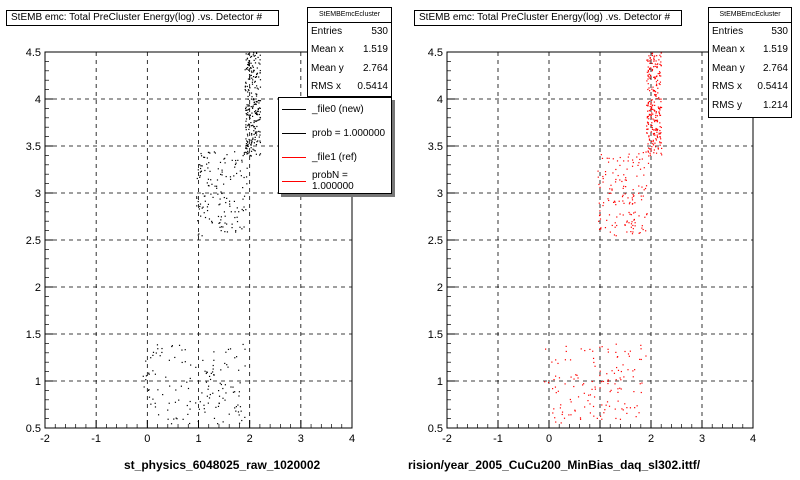 Image resolution: width=800 pixels, height=480 pixels. What do you see at coordinates (435, 429) in the screenshot?
I see `y-tick-label: 0.5` at bounding box center [435, 429].